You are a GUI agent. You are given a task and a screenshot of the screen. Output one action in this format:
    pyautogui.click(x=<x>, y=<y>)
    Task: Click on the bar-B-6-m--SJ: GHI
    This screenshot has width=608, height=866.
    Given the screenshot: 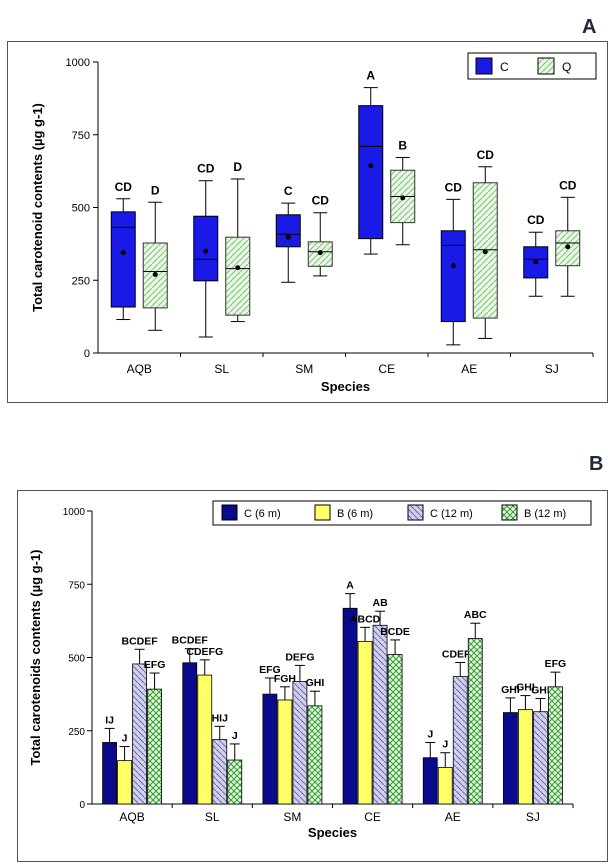 What is the action you would take?
    pyautogui.click(x=525, y=743)
    